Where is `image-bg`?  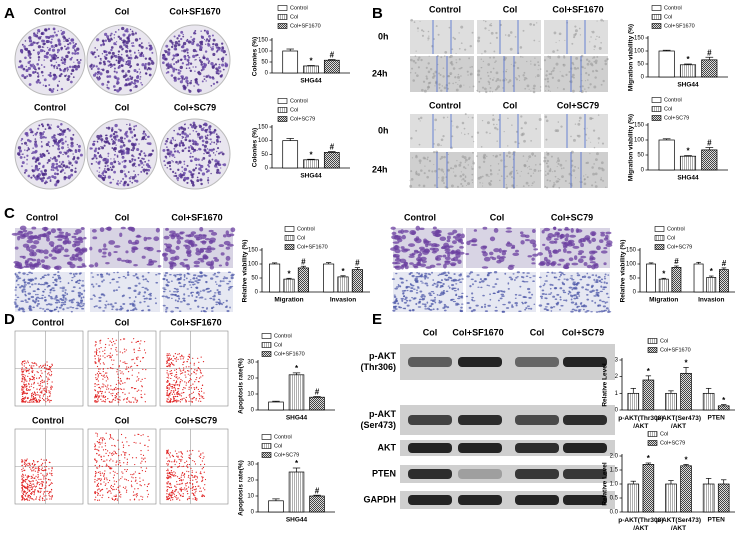
image-bg is located at coordinates (509, 170).